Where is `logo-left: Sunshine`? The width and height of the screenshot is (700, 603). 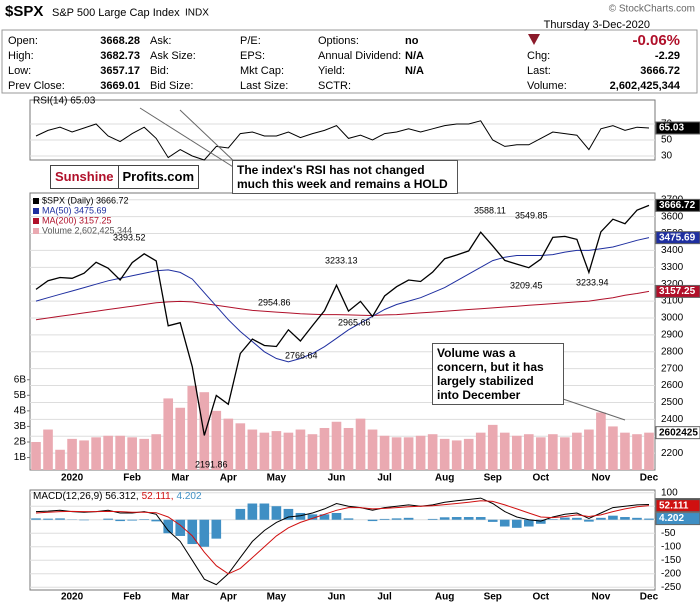 logo-left: Sunshine is located at coordinates (85, 177).